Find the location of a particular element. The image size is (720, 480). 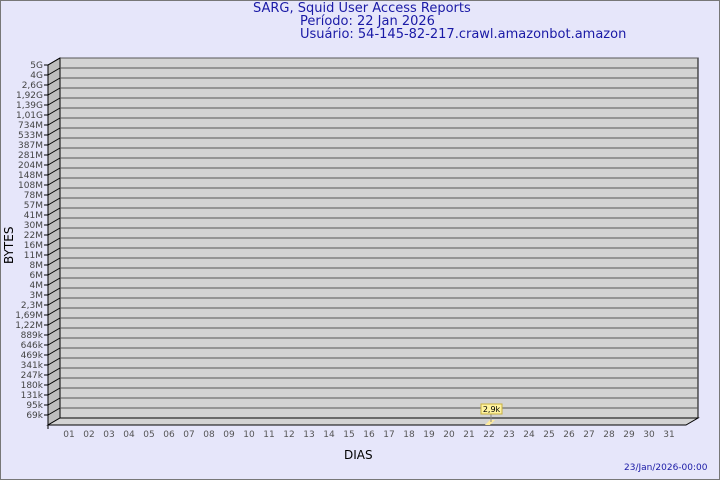

x-tick-label: 21 is located at coordinates (468, 435).